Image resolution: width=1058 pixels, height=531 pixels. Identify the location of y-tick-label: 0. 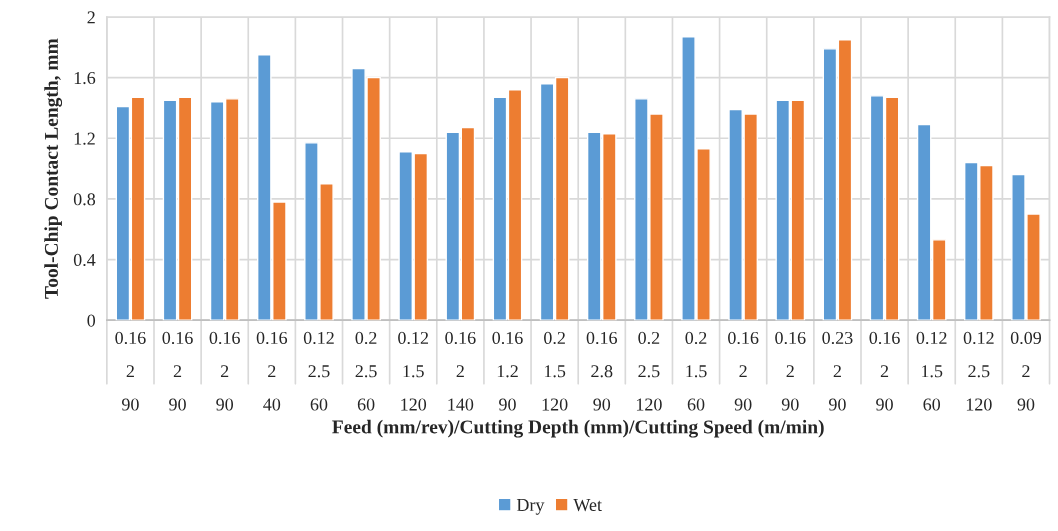
(91, 320).